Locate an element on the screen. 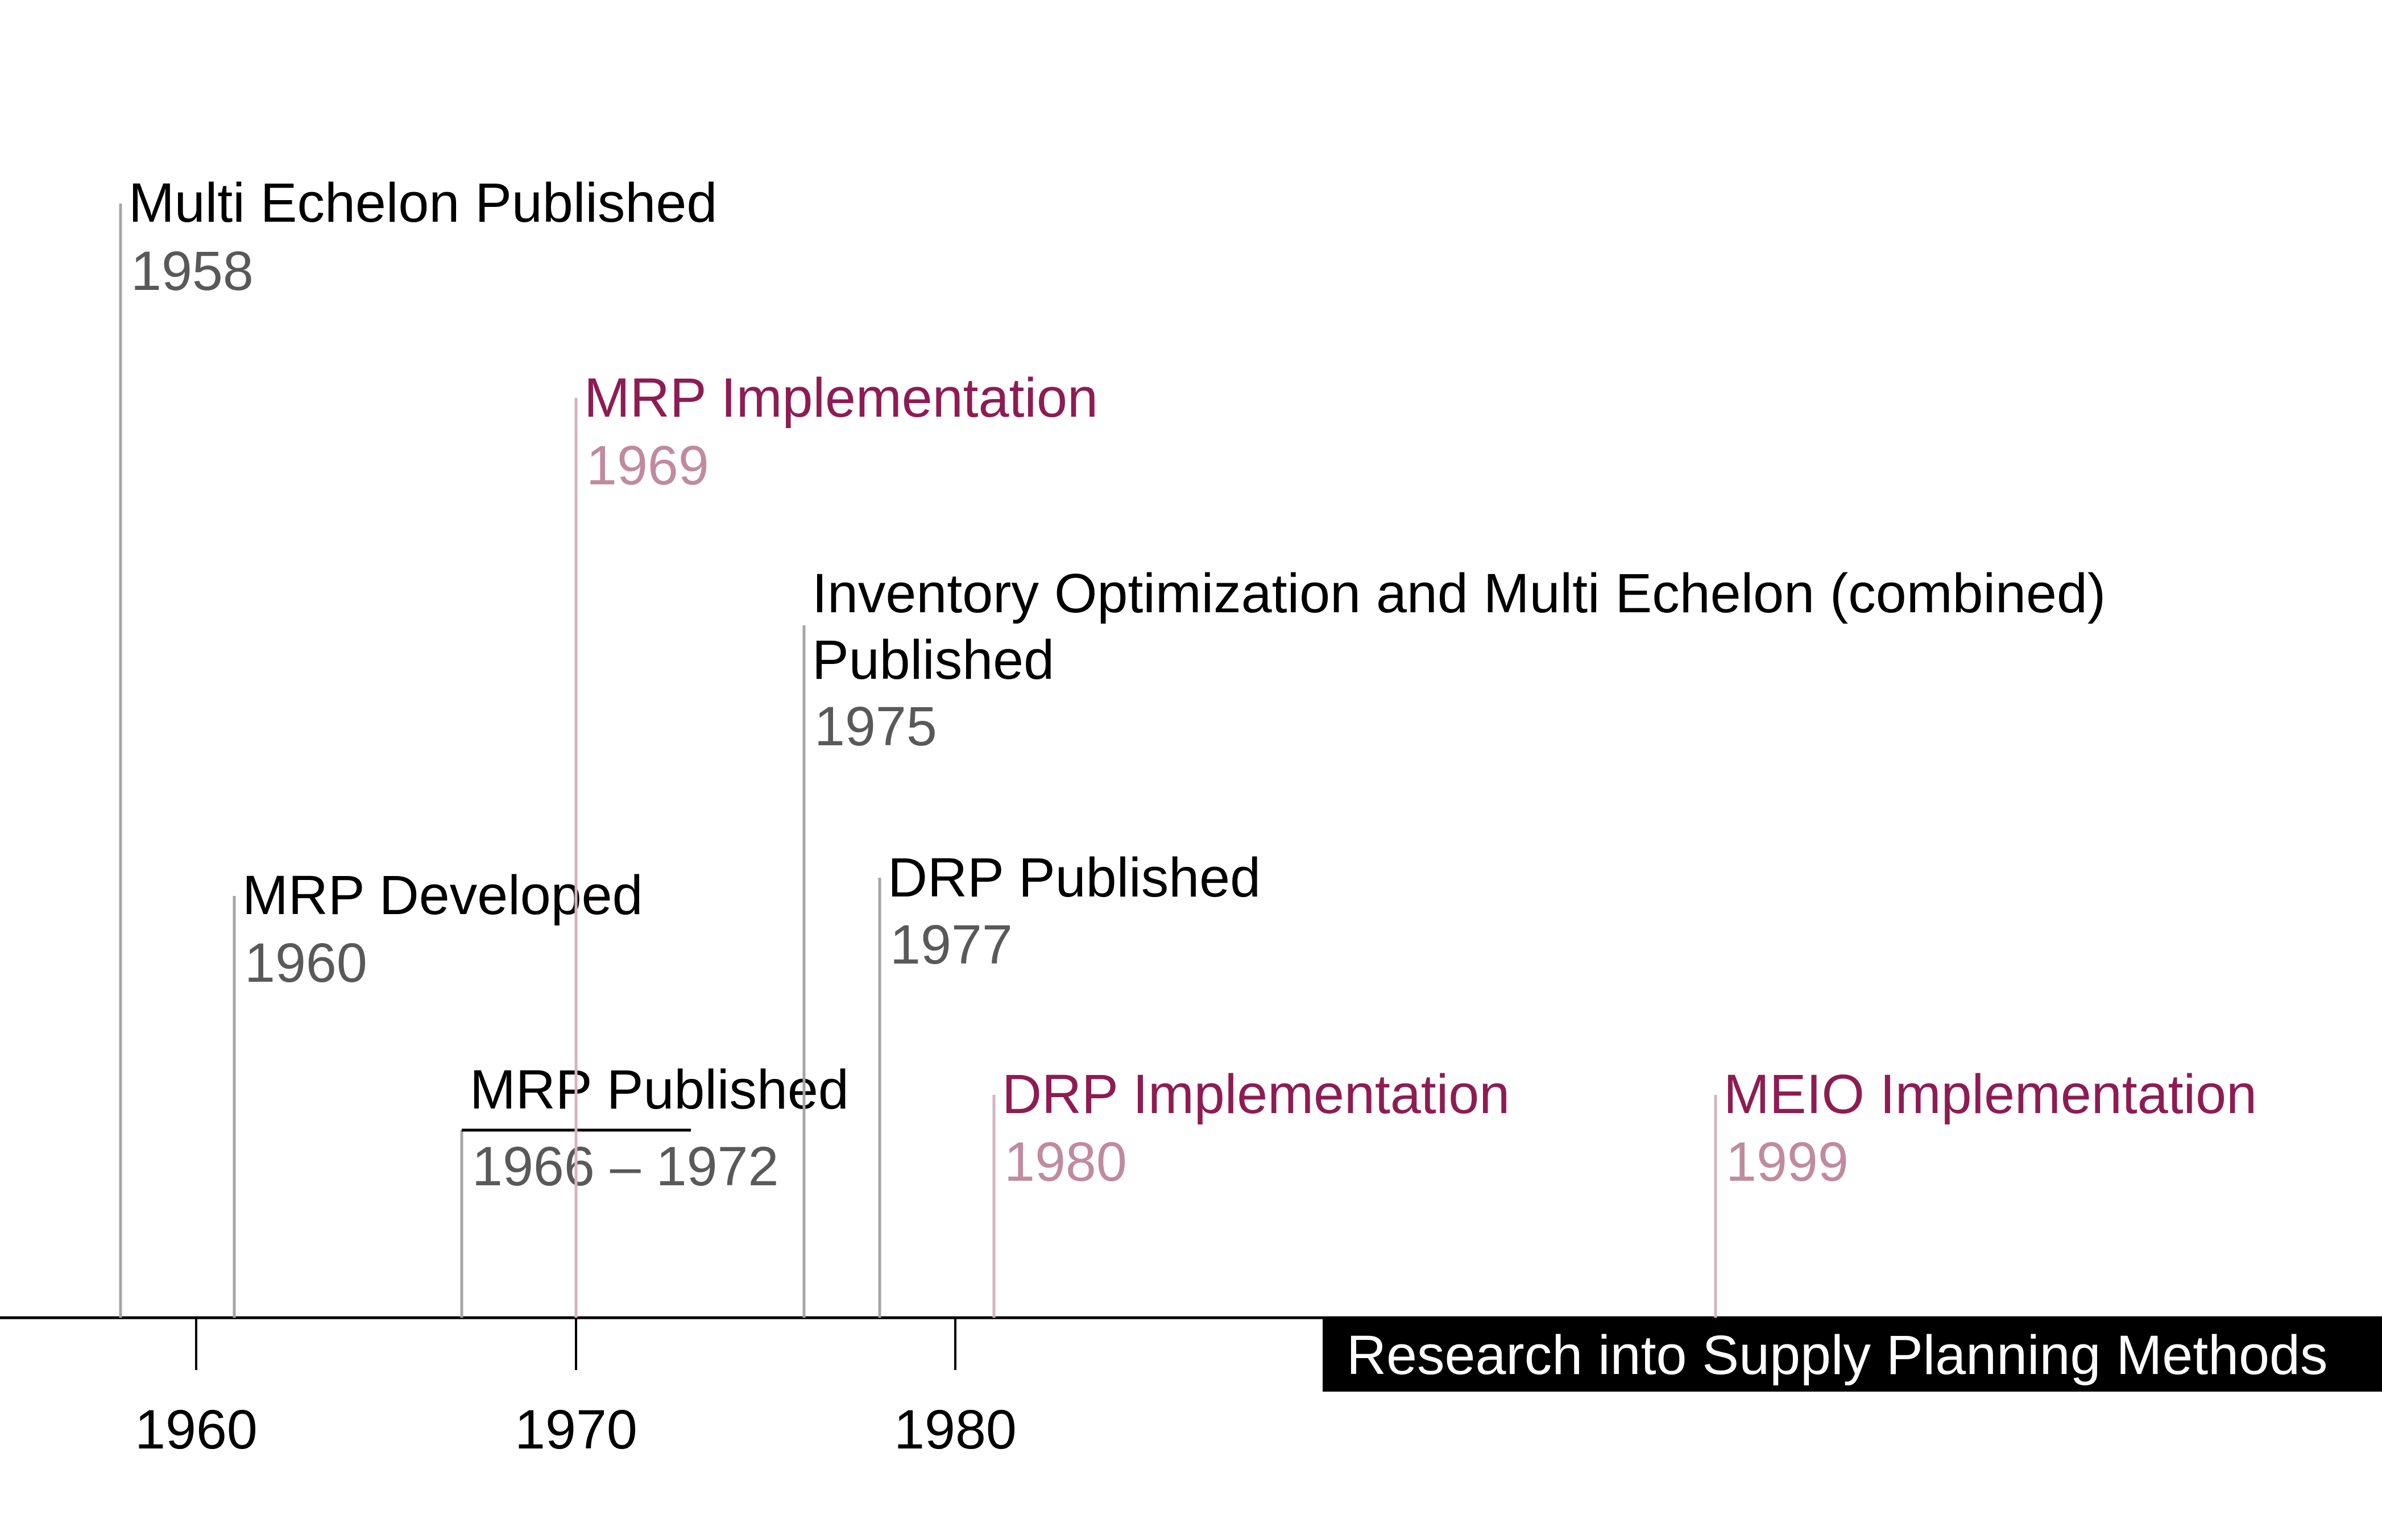 This screenshot has width=2382, height=1540. event-title-mrp-developed: MRP Developed is located at coordinates (442, 895).